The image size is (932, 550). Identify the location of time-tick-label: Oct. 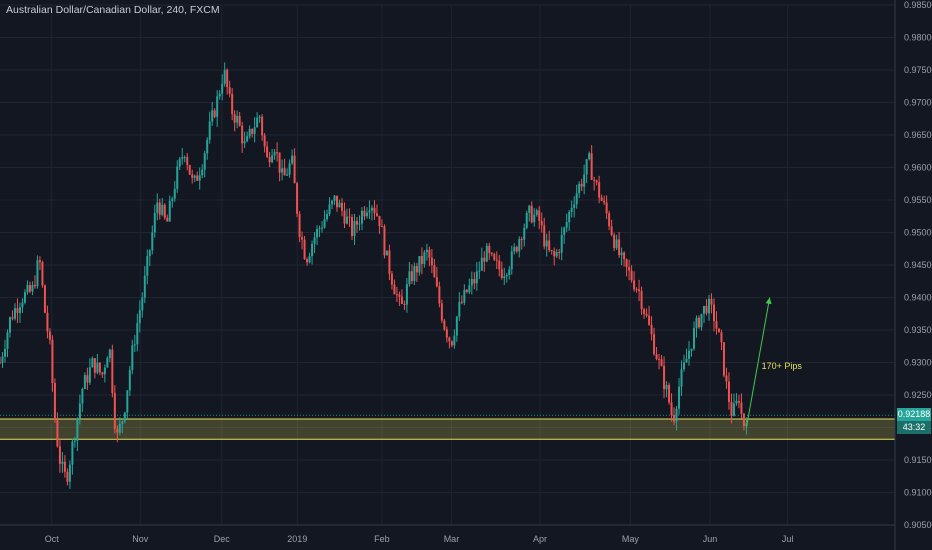
(52, 539).